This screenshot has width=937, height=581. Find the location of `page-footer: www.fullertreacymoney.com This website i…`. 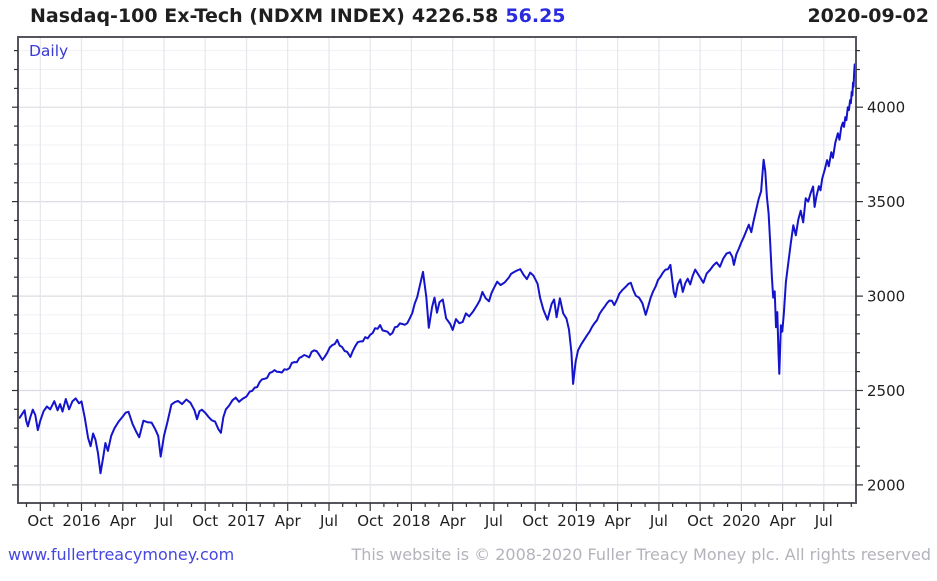

page-footer: www.fullertreacymoney.com This website i… is located at coordinates (468, 556).